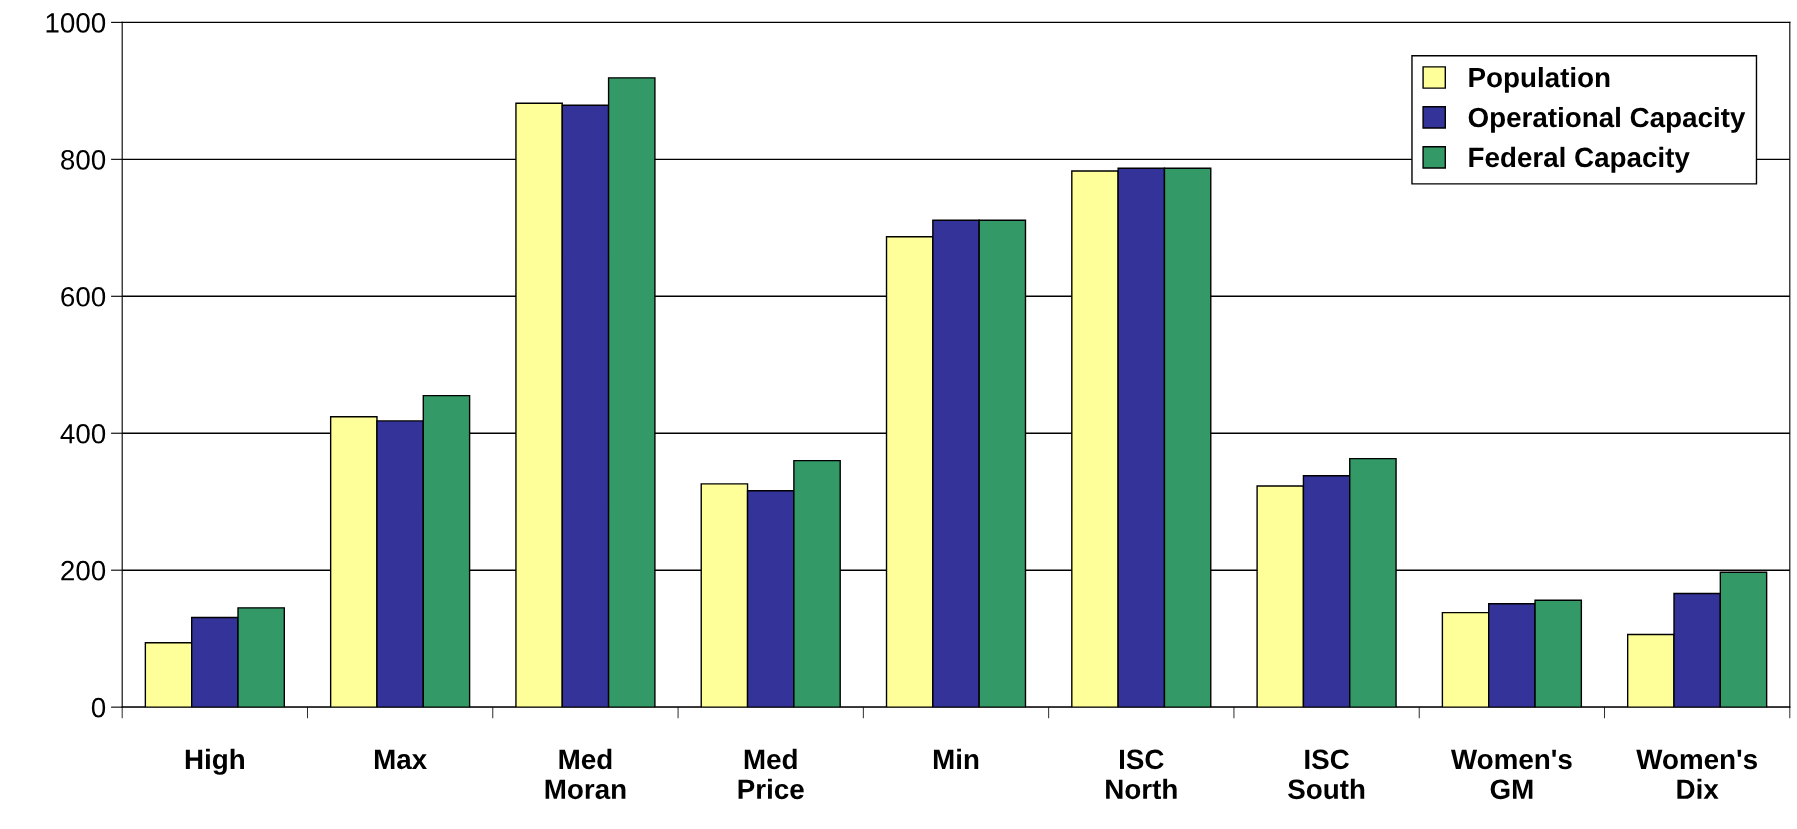 The image size is (1797, 829). Describe the element at coordinates (1326, 774) in the screenshot. I see `x-tick-label: ISC South` at that location.